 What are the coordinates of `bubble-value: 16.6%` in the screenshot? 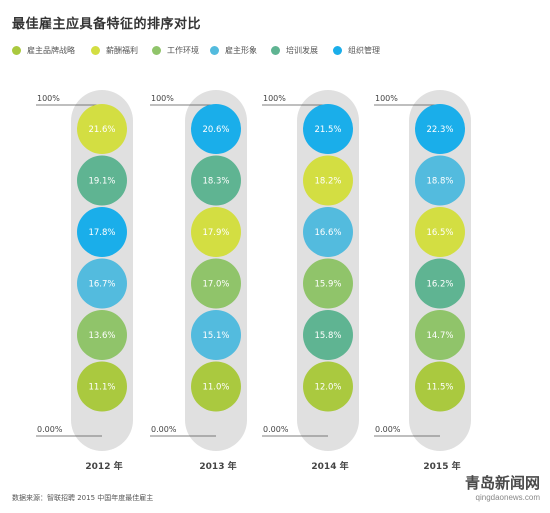 It's located at (327, 233).